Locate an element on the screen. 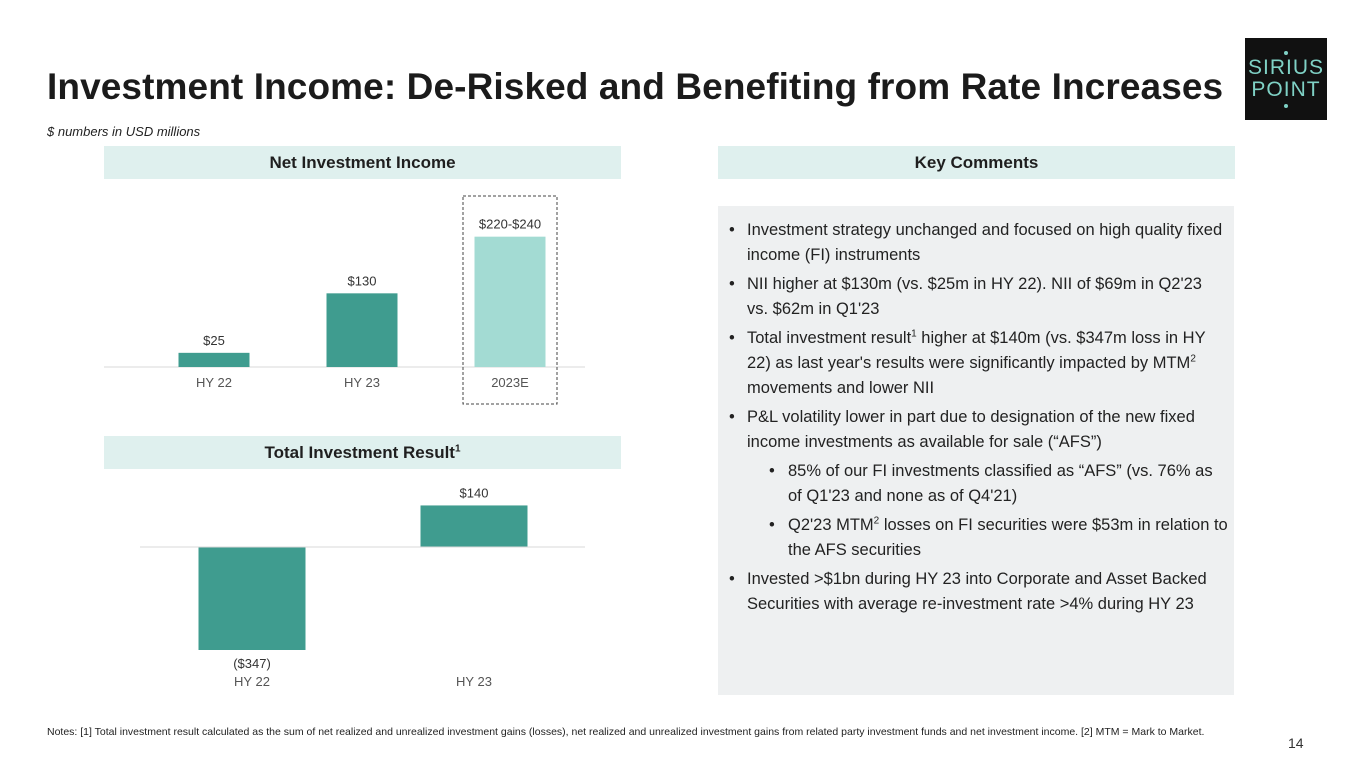  page-number: 14 is located at coordinates (1296, 743).